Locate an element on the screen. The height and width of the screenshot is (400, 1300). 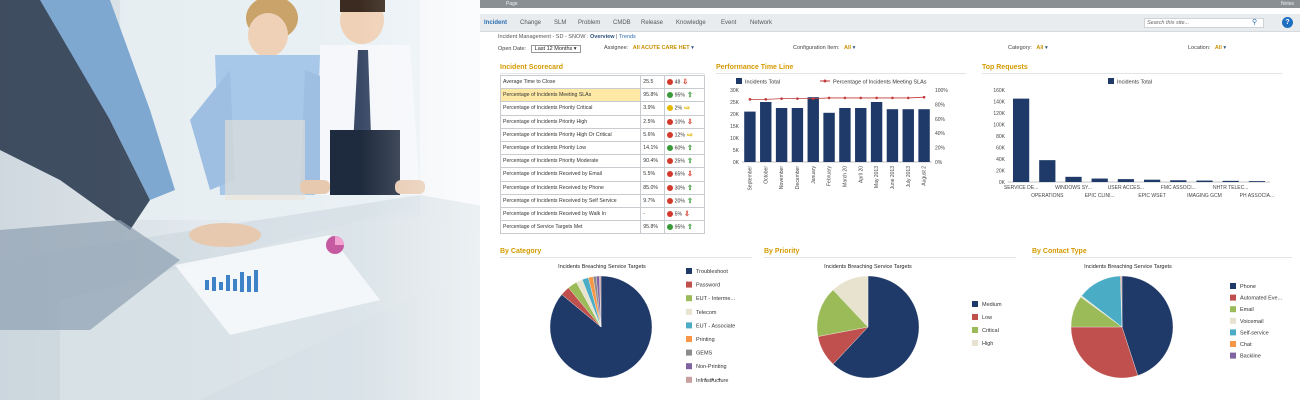
nav-knowledge: Knowledge is located at coordinates (691, 23).